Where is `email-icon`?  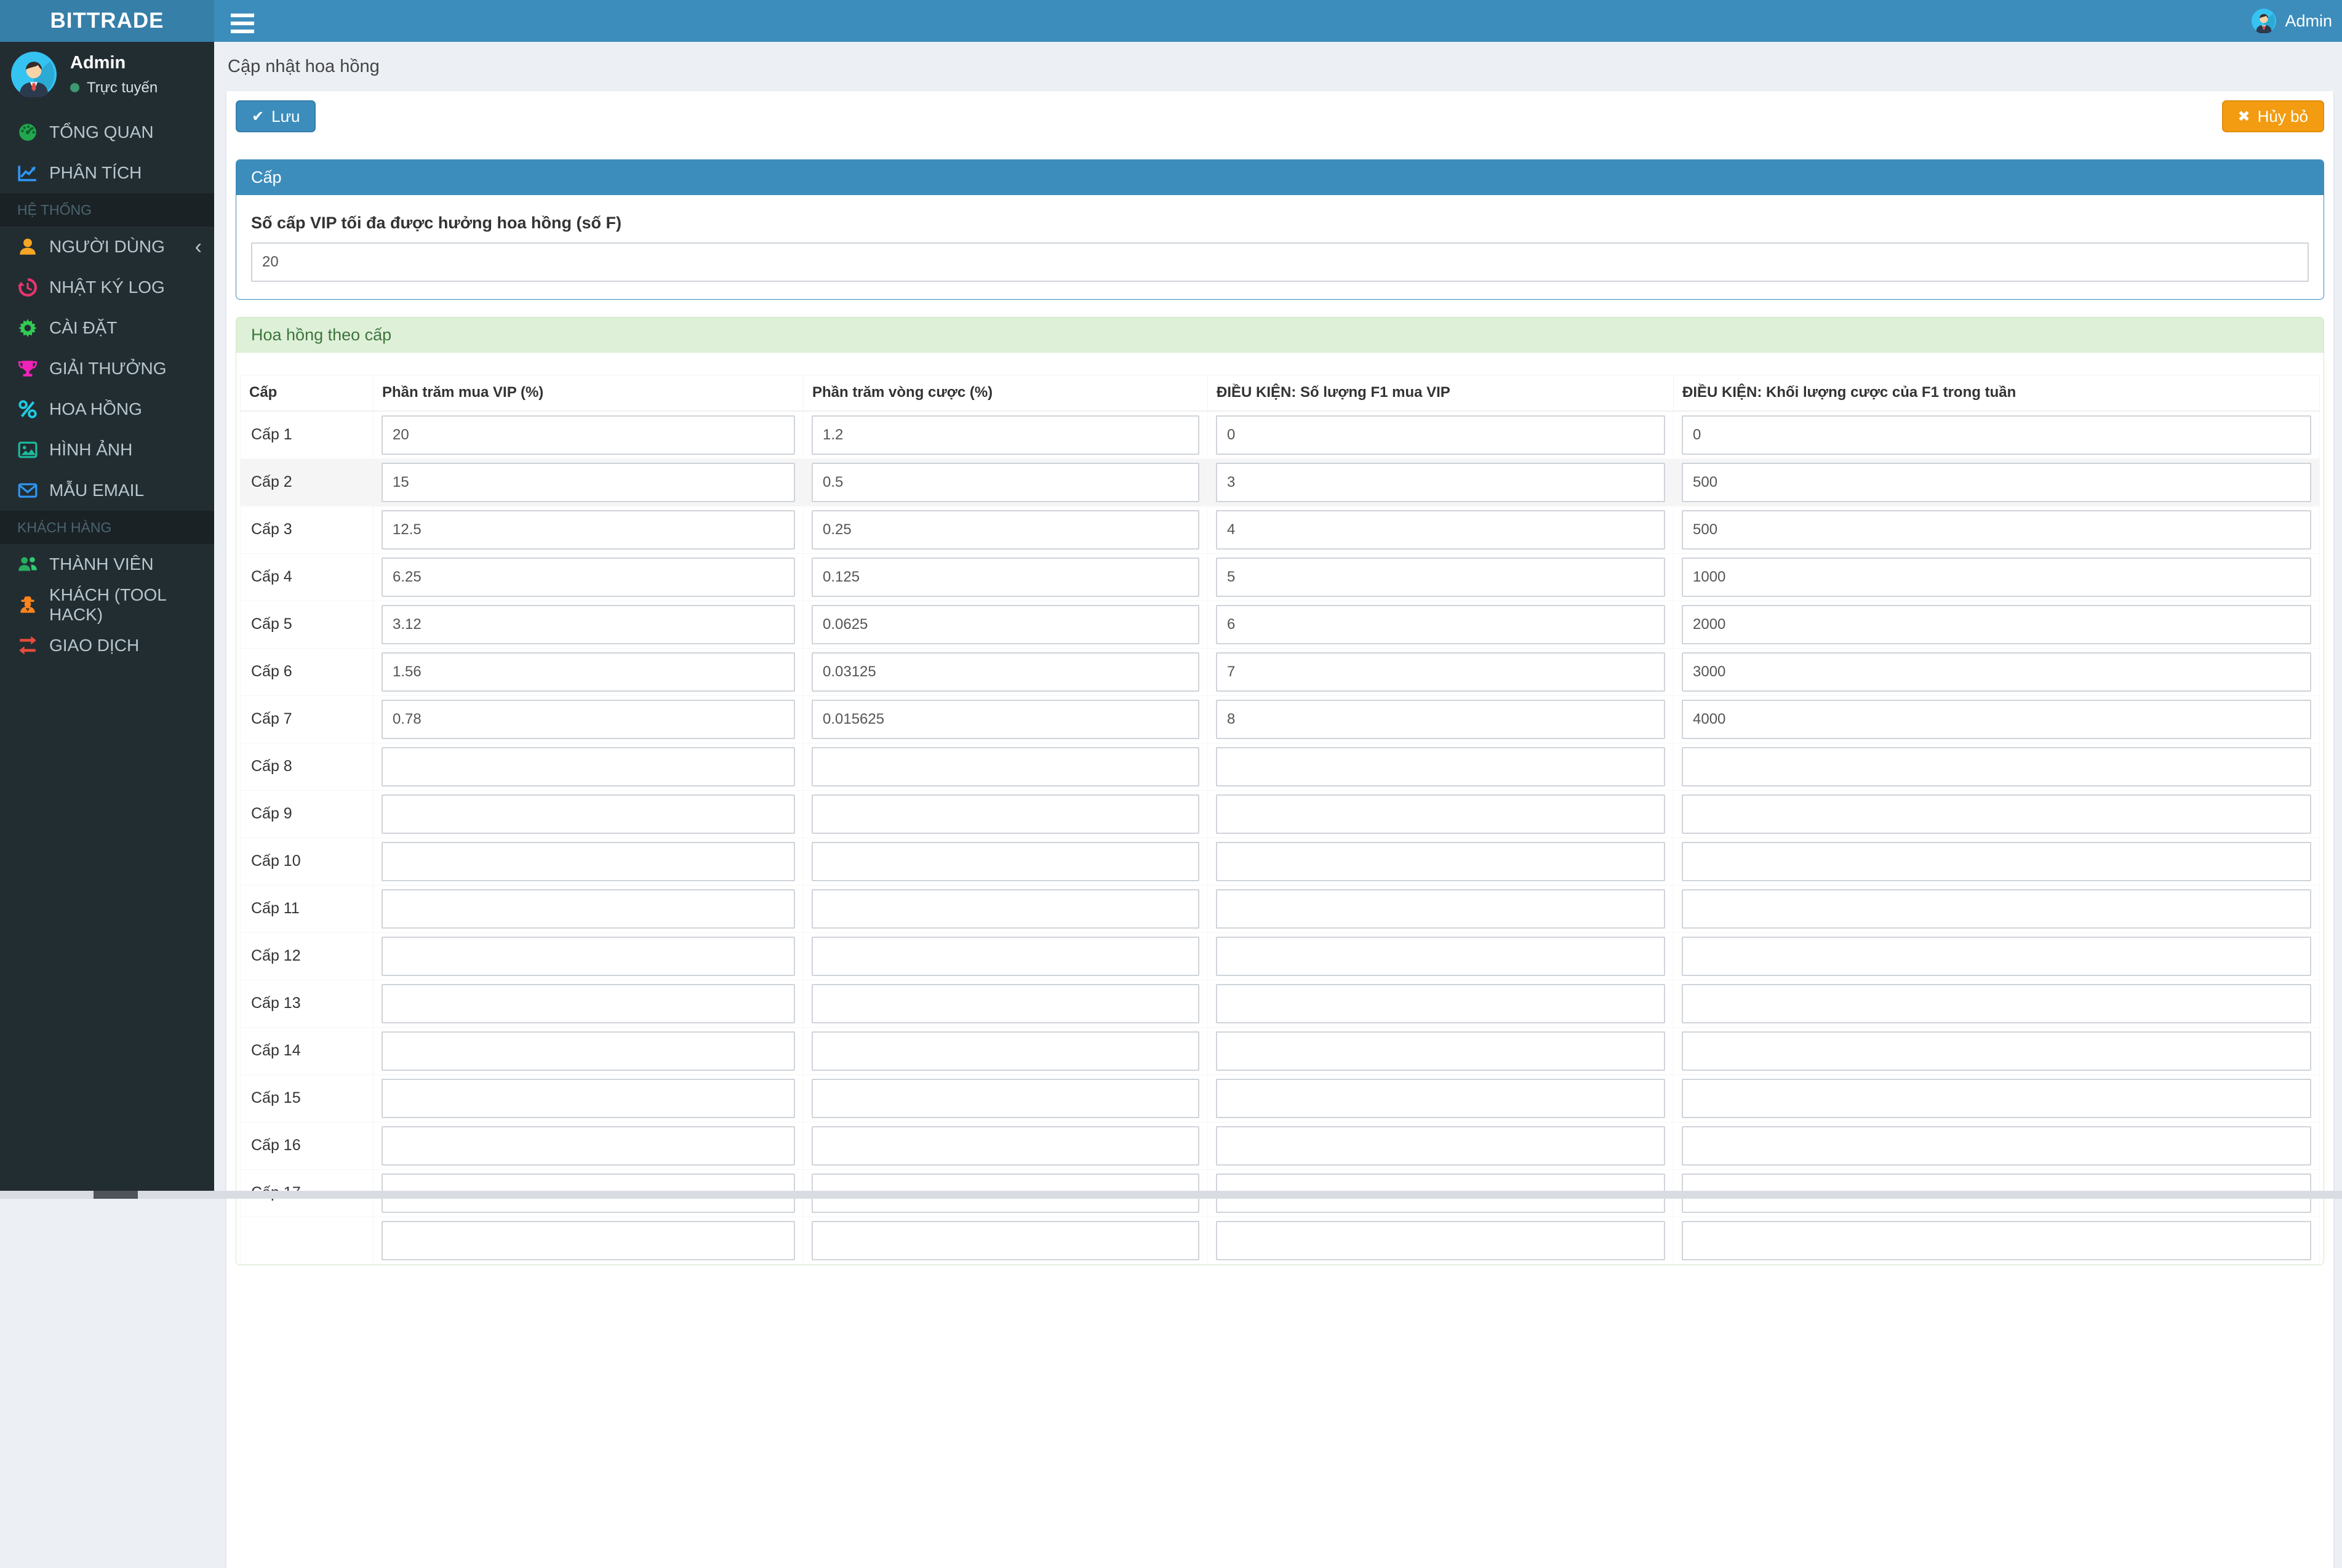 email-icon is located at coordinates (33, 490).